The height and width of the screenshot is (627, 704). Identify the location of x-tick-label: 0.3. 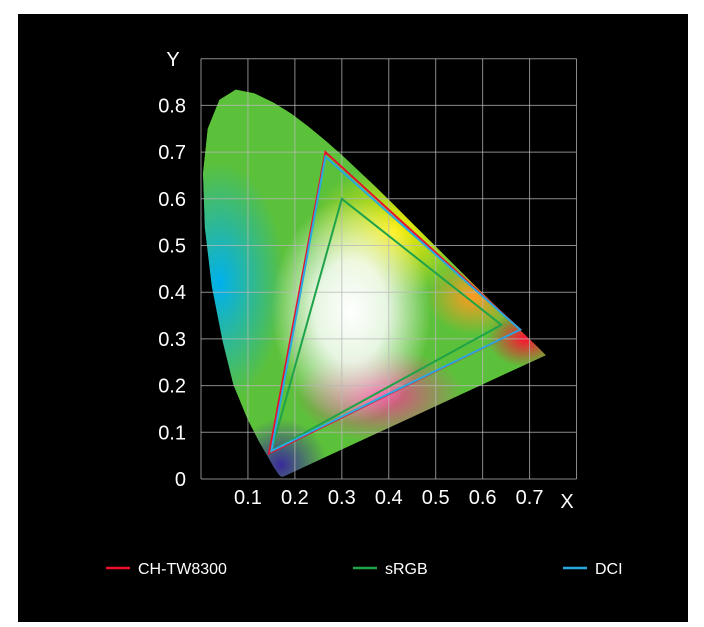
(342, 498).